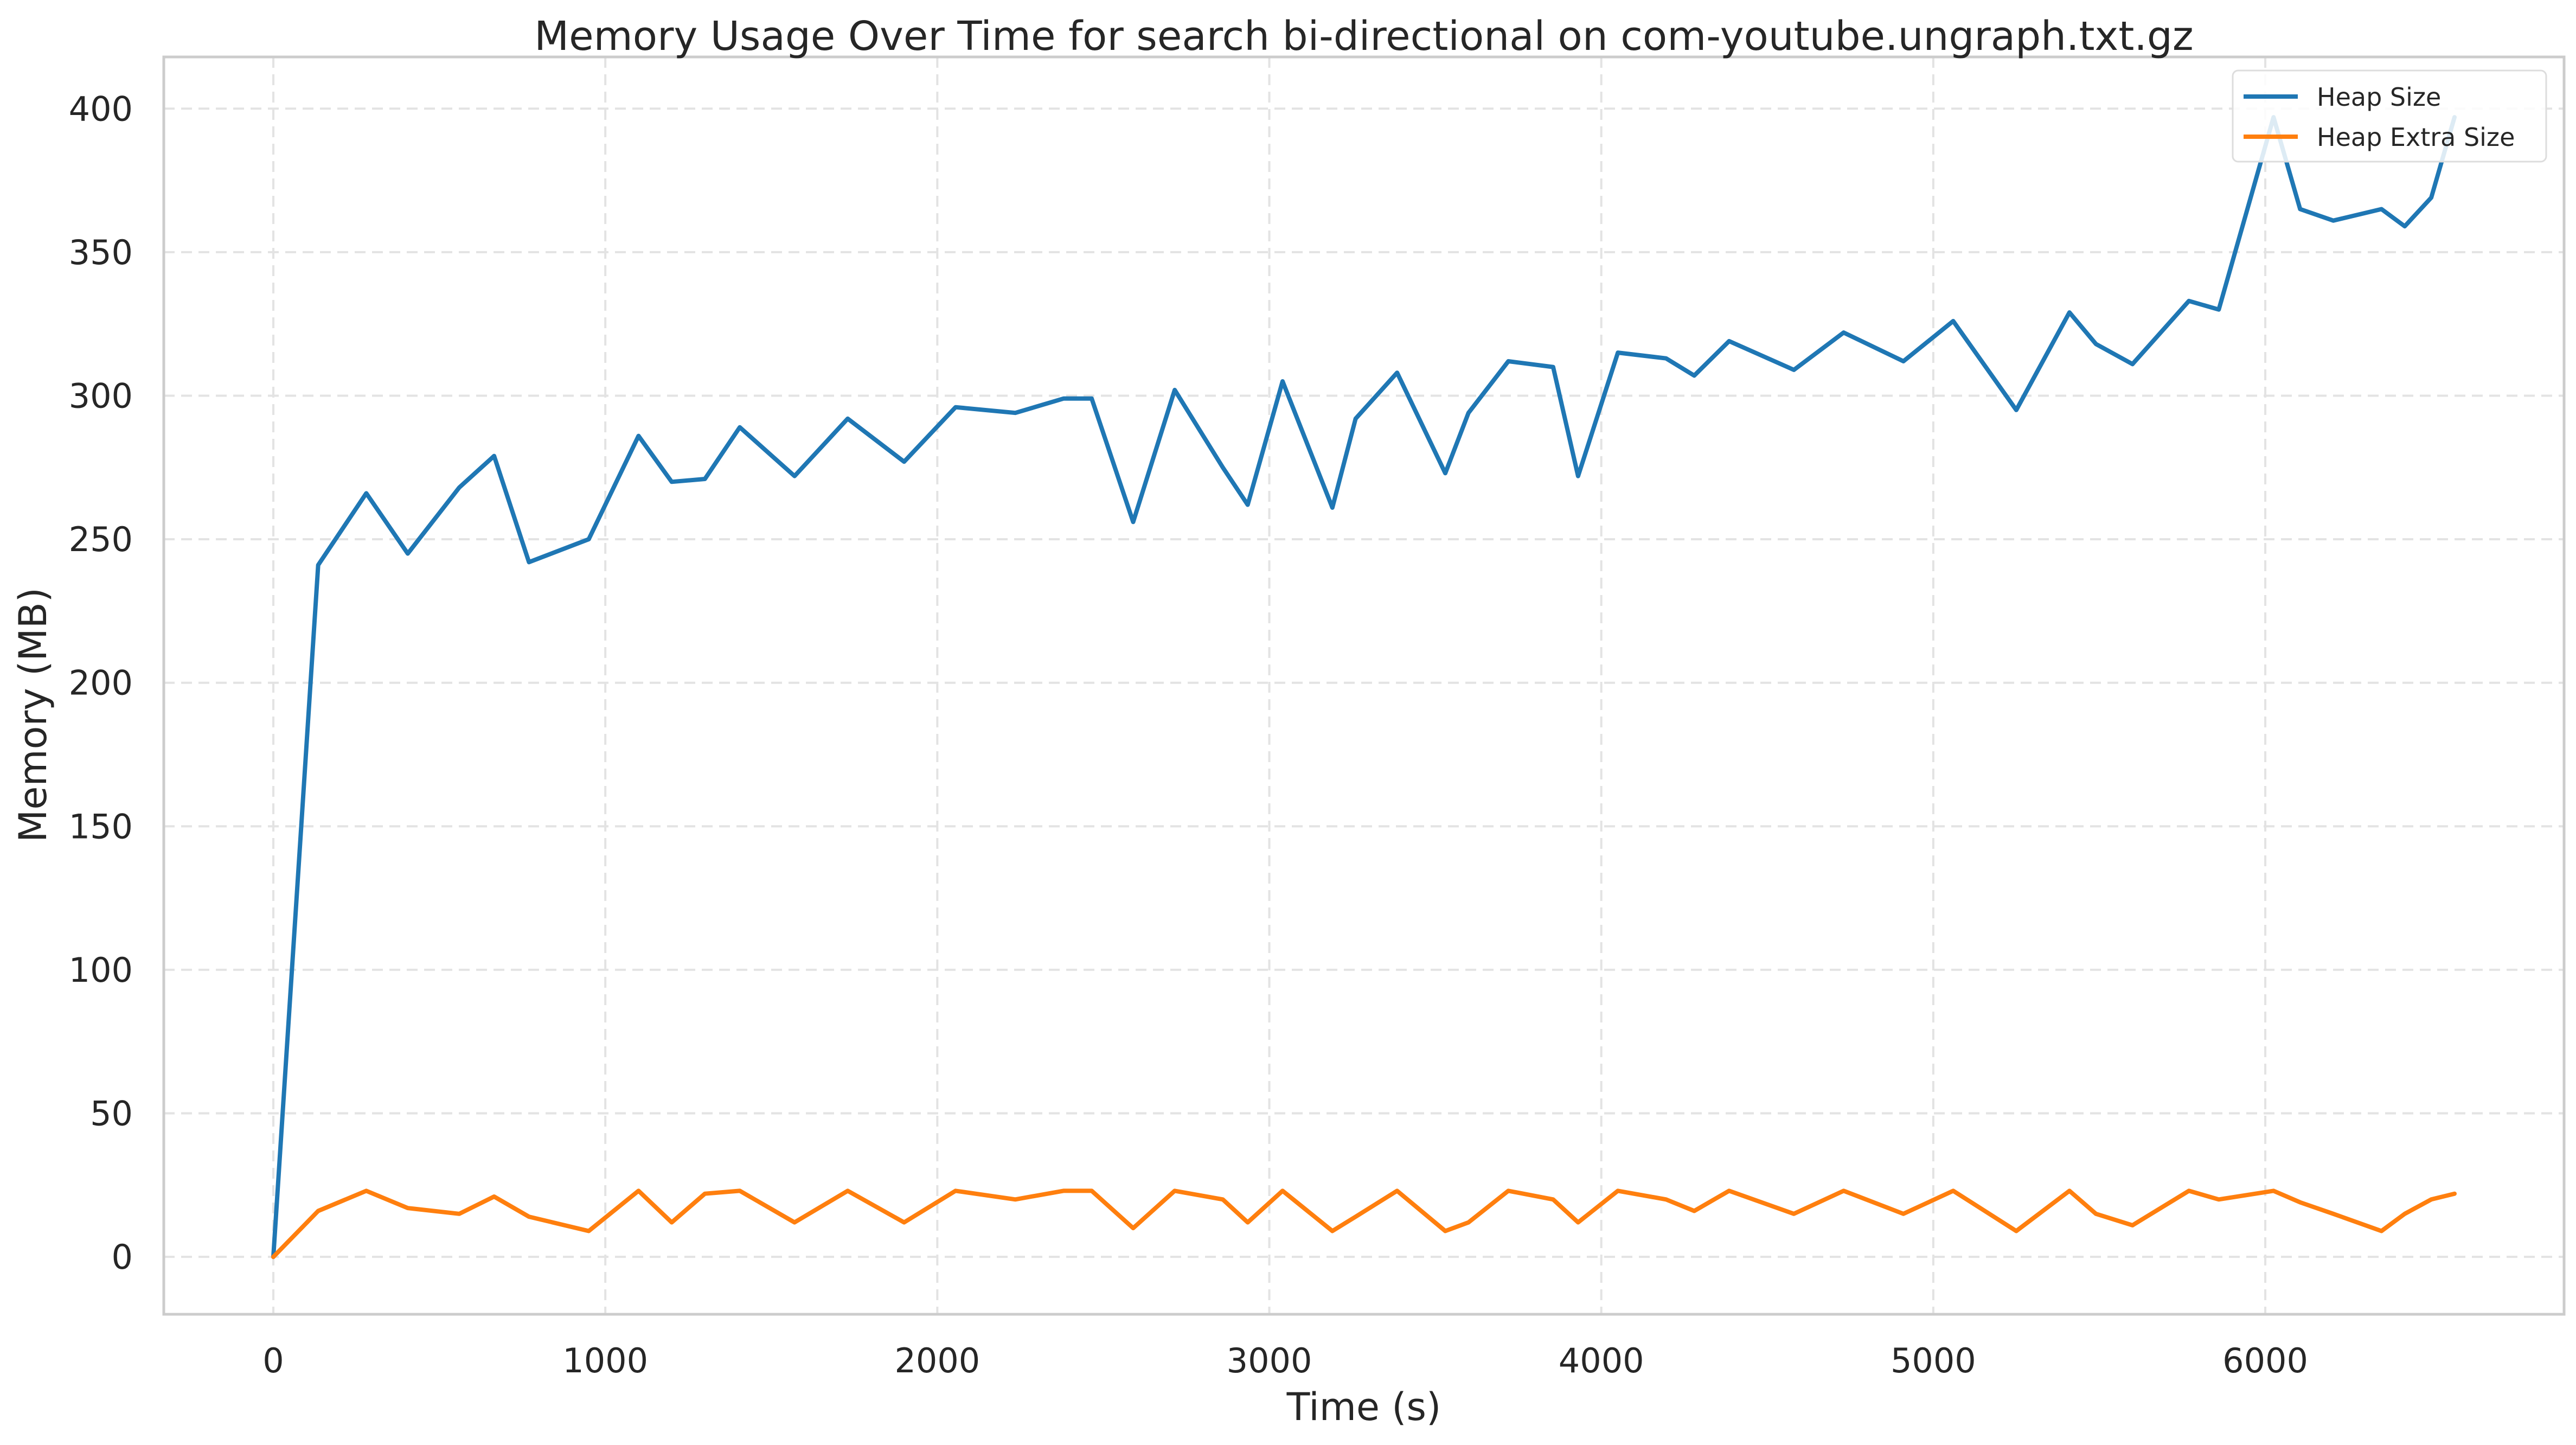  What do you see at coordinates (101, 539) in the screenshot?
I see `y-tick-label: 250` at bounding box center [101, 539].